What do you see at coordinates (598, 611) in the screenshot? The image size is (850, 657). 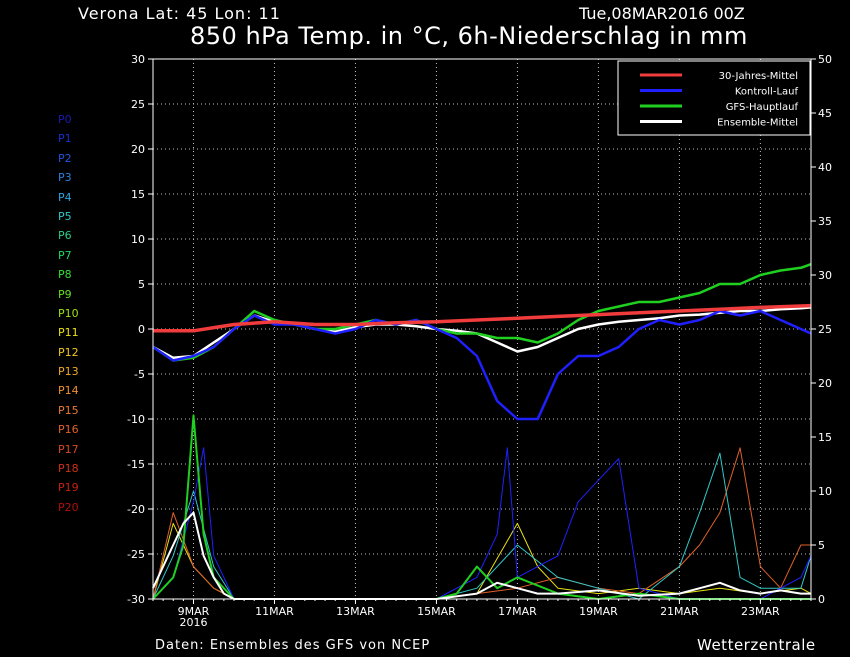 I see `x-tick-label: 19MAR` at bounding box center [598, 611].